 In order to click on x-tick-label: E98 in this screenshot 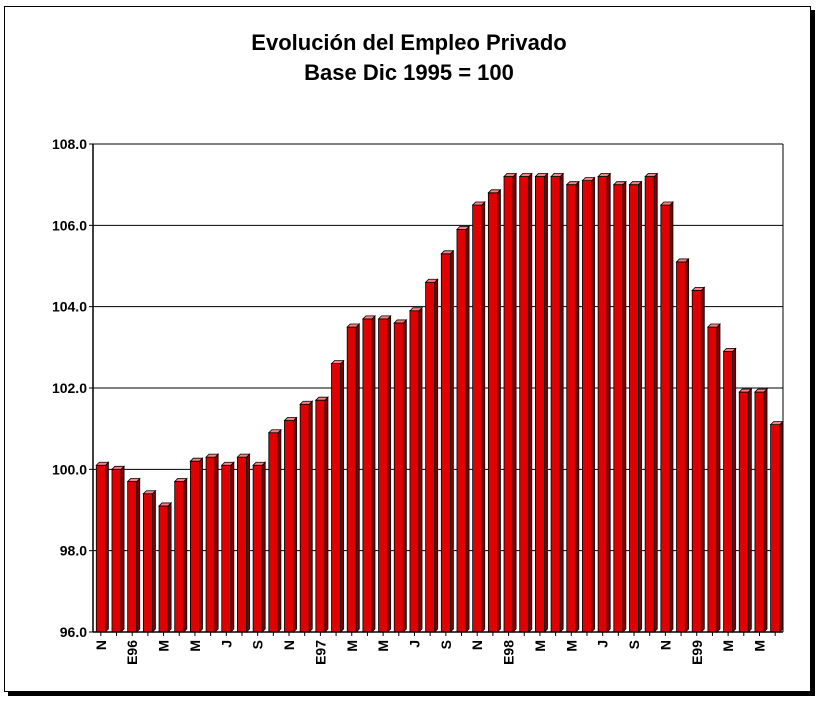, I will do `click(509, 652)`.